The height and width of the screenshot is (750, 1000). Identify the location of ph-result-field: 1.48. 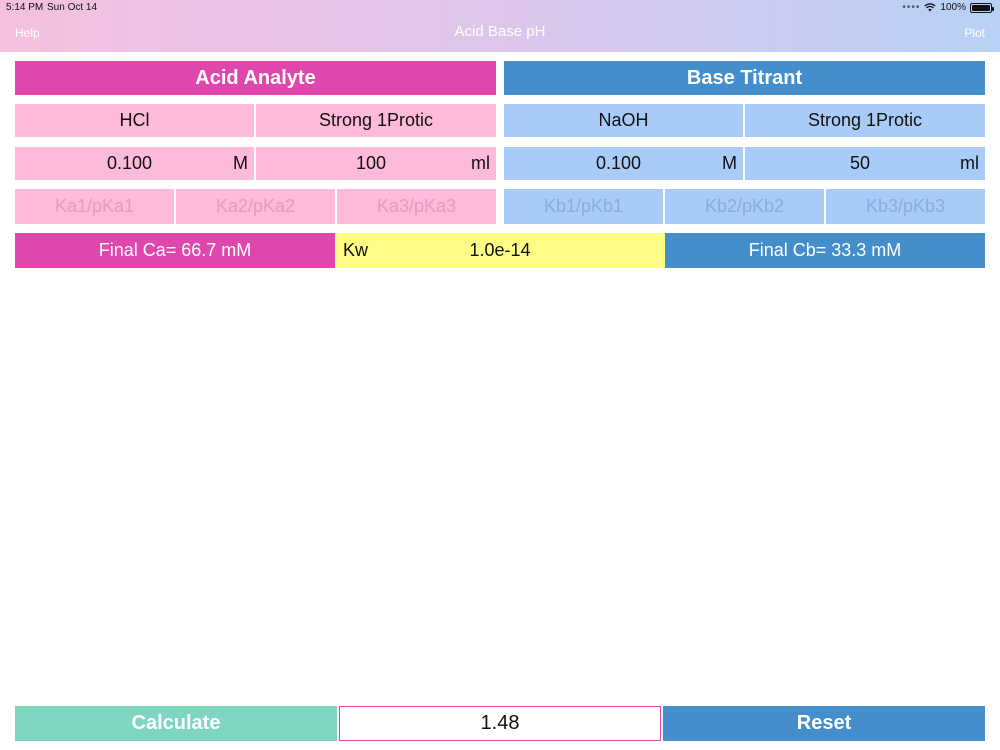
(500, 723).